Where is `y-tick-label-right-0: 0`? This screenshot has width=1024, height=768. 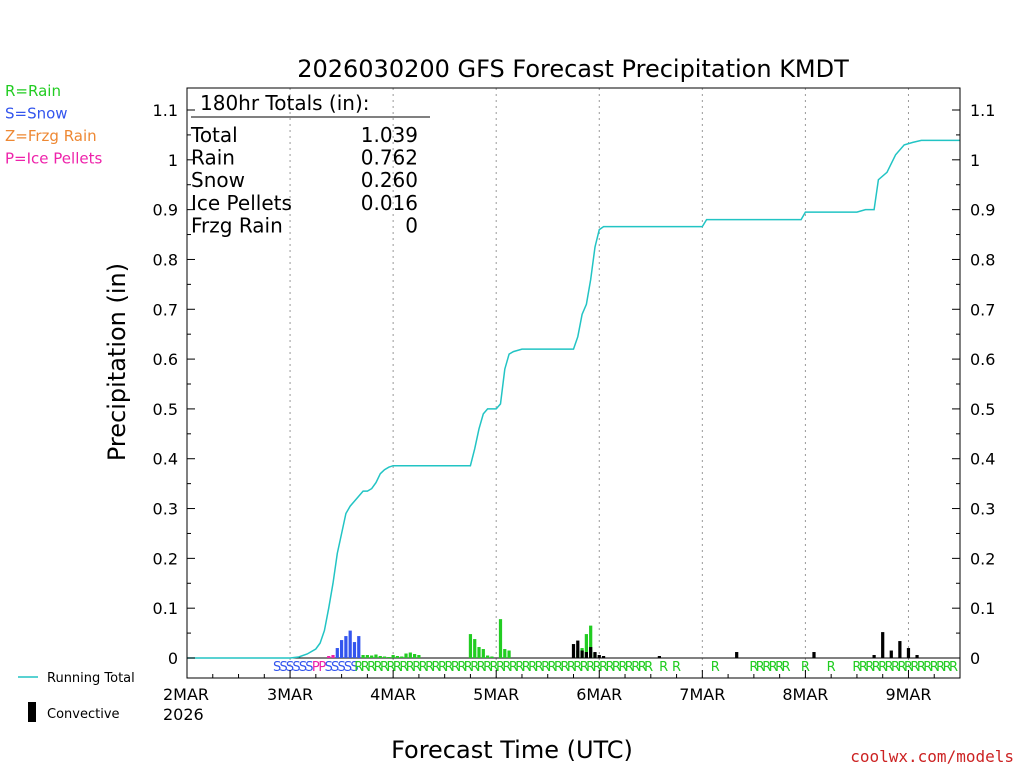
y-tick-label-right-0: 0 is located at coordinates (975, 658).